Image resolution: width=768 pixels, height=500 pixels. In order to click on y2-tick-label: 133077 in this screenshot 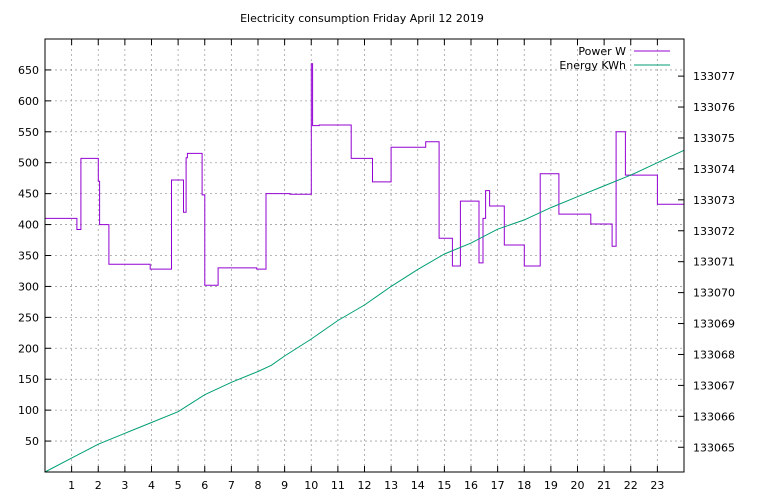, I will do `click(714, 76)`.